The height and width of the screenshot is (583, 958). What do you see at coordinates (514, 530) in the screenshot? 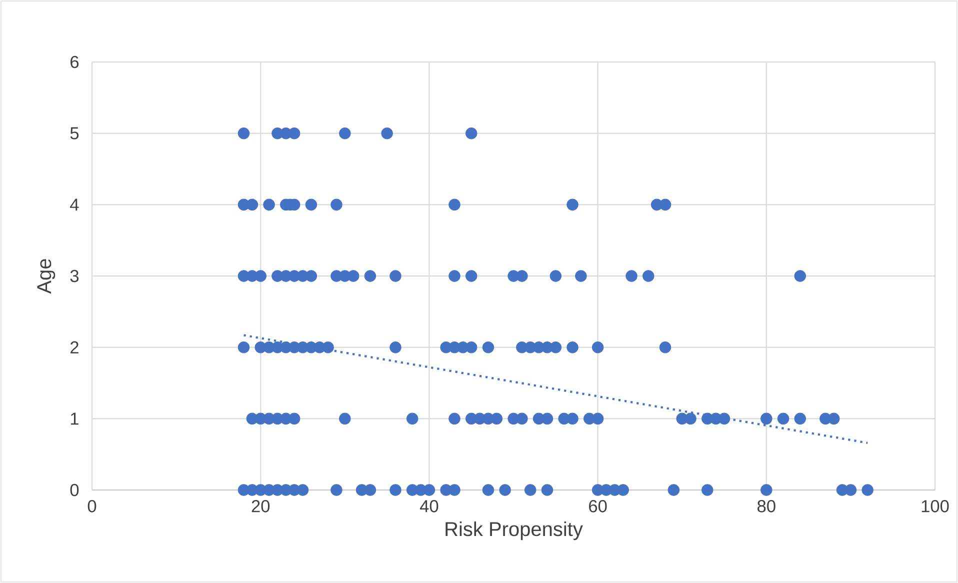
I see `x-axis-title: Risk Propensity` at bounding box center [514, 530].